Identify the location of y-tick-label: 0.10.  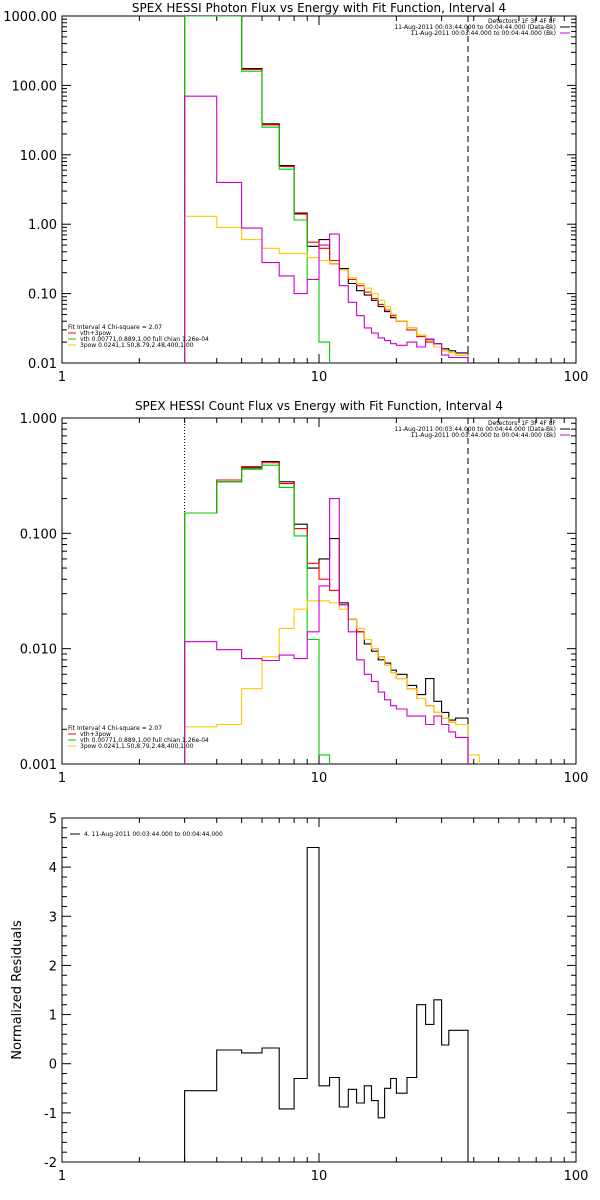
(42, 295).